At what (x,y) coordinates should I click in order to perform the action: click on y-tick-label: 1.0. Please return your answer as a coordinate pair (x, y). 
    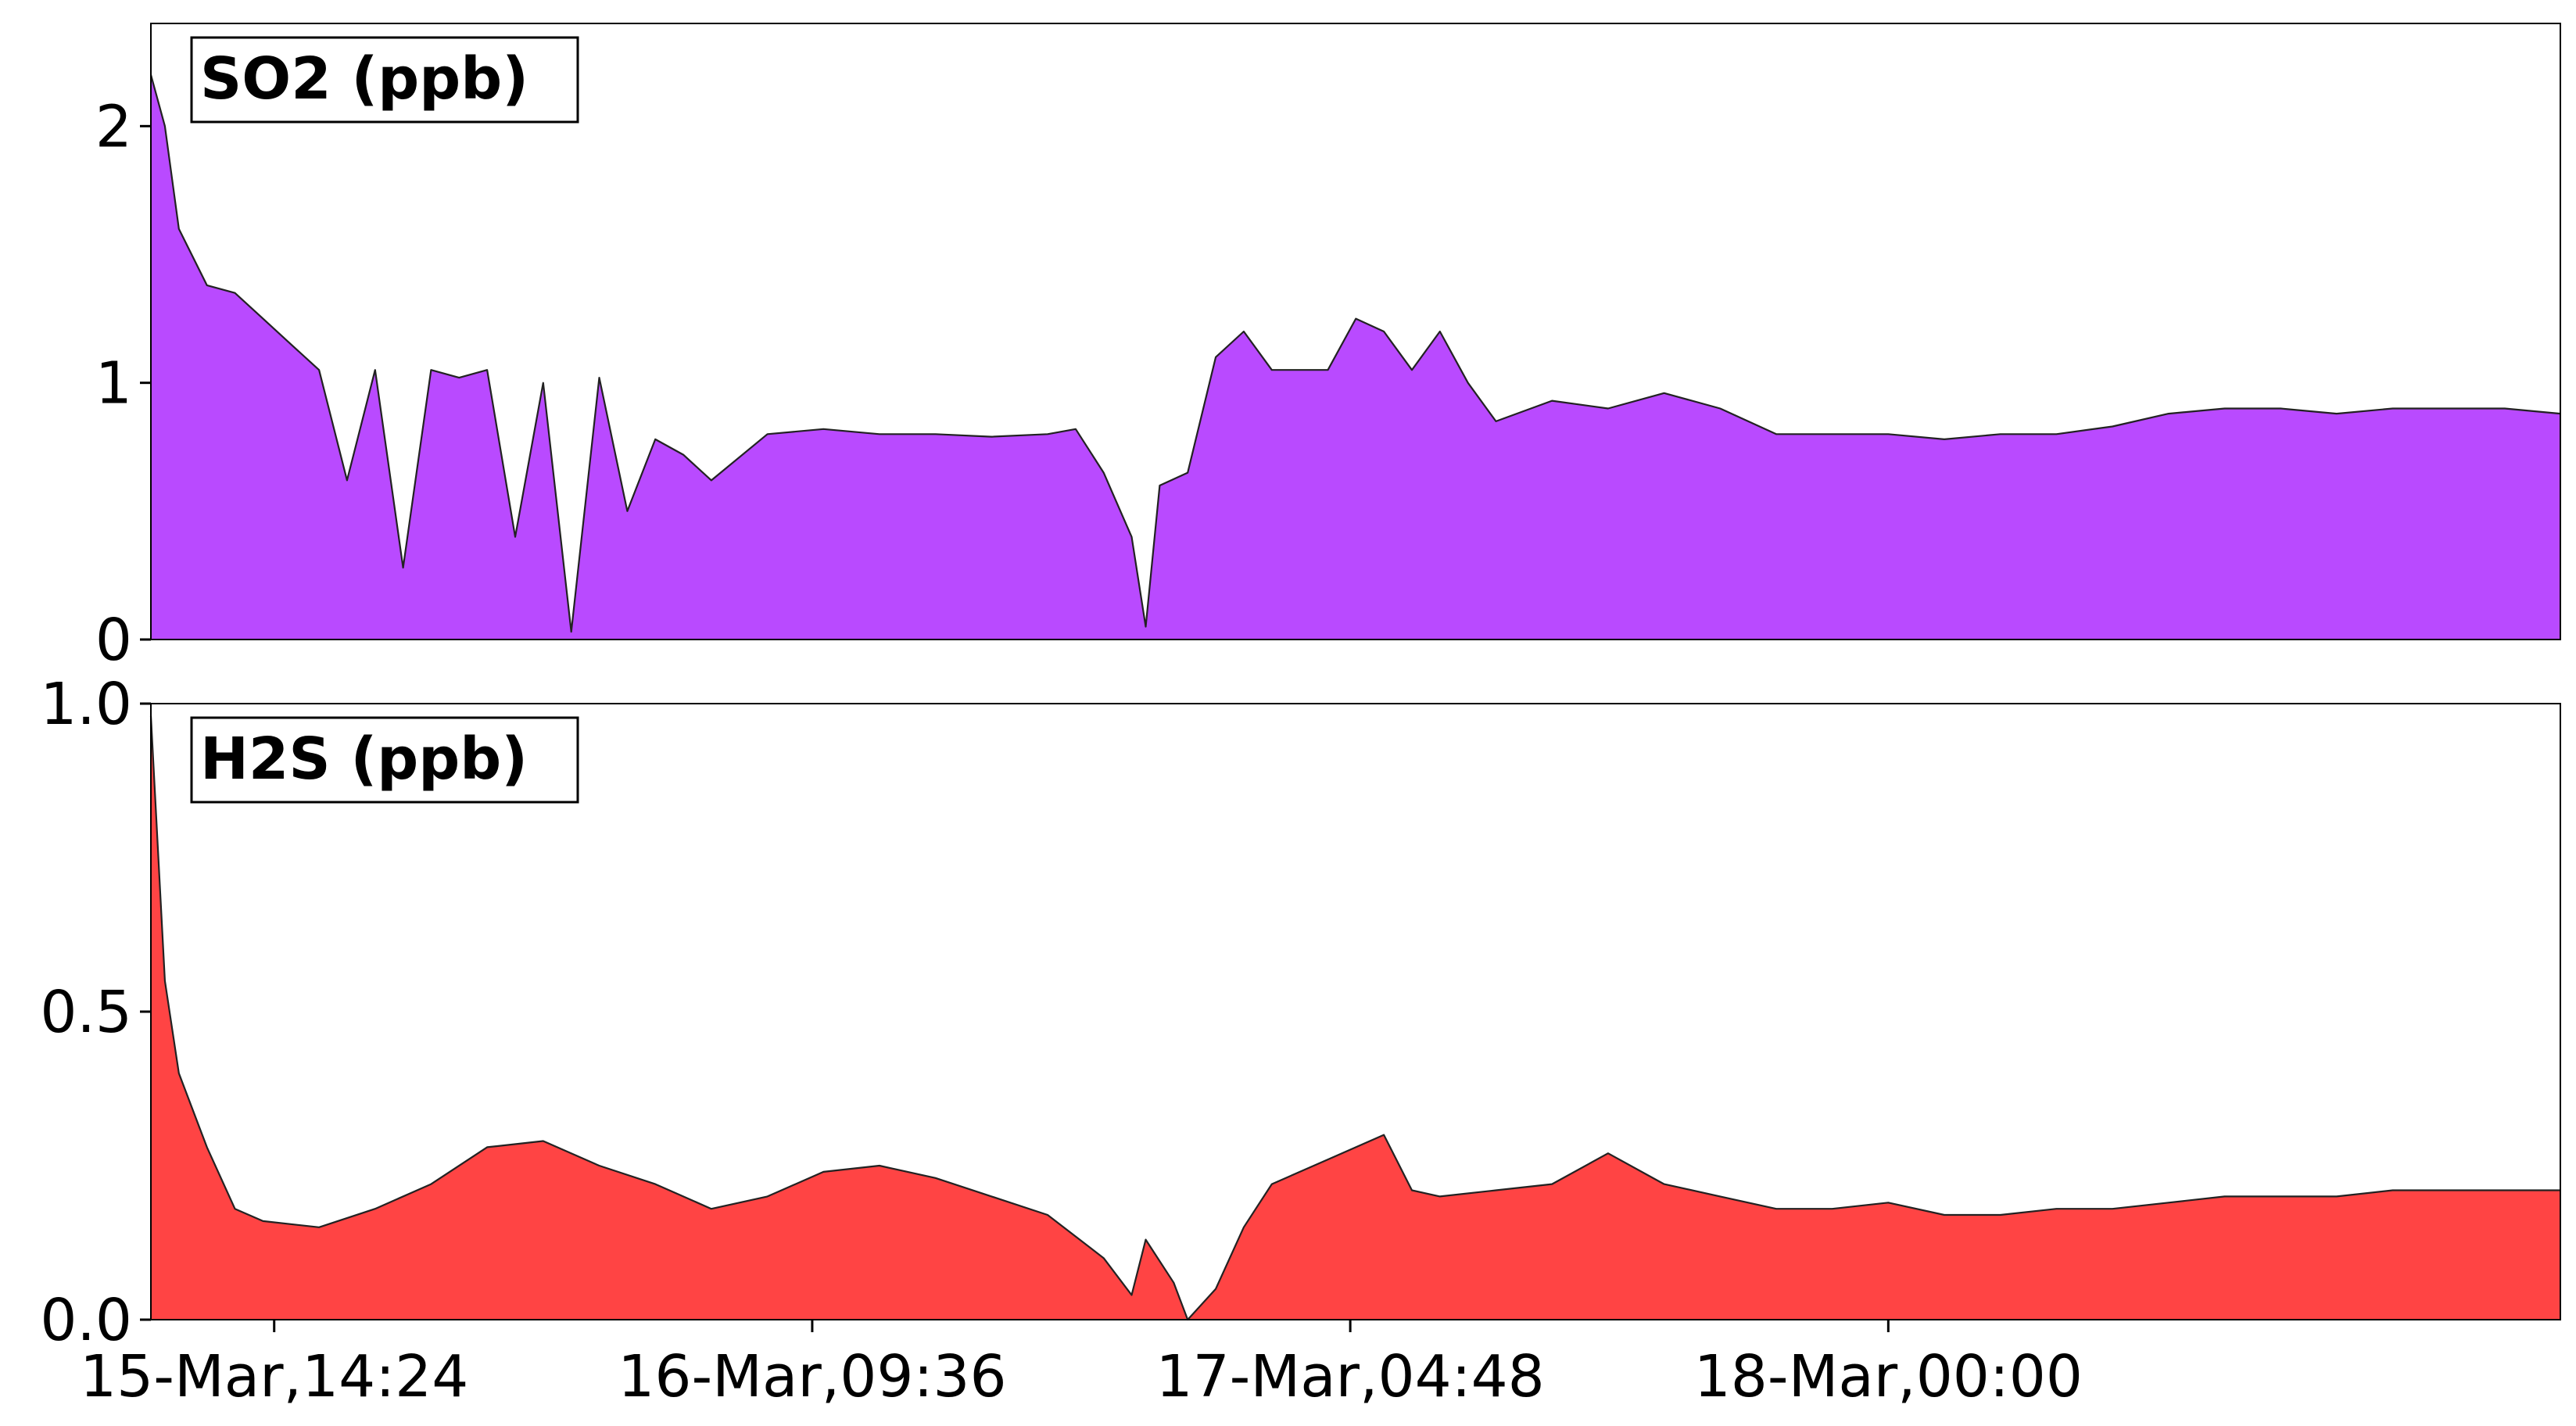
    Looking at the image, I should click on (86, 704).